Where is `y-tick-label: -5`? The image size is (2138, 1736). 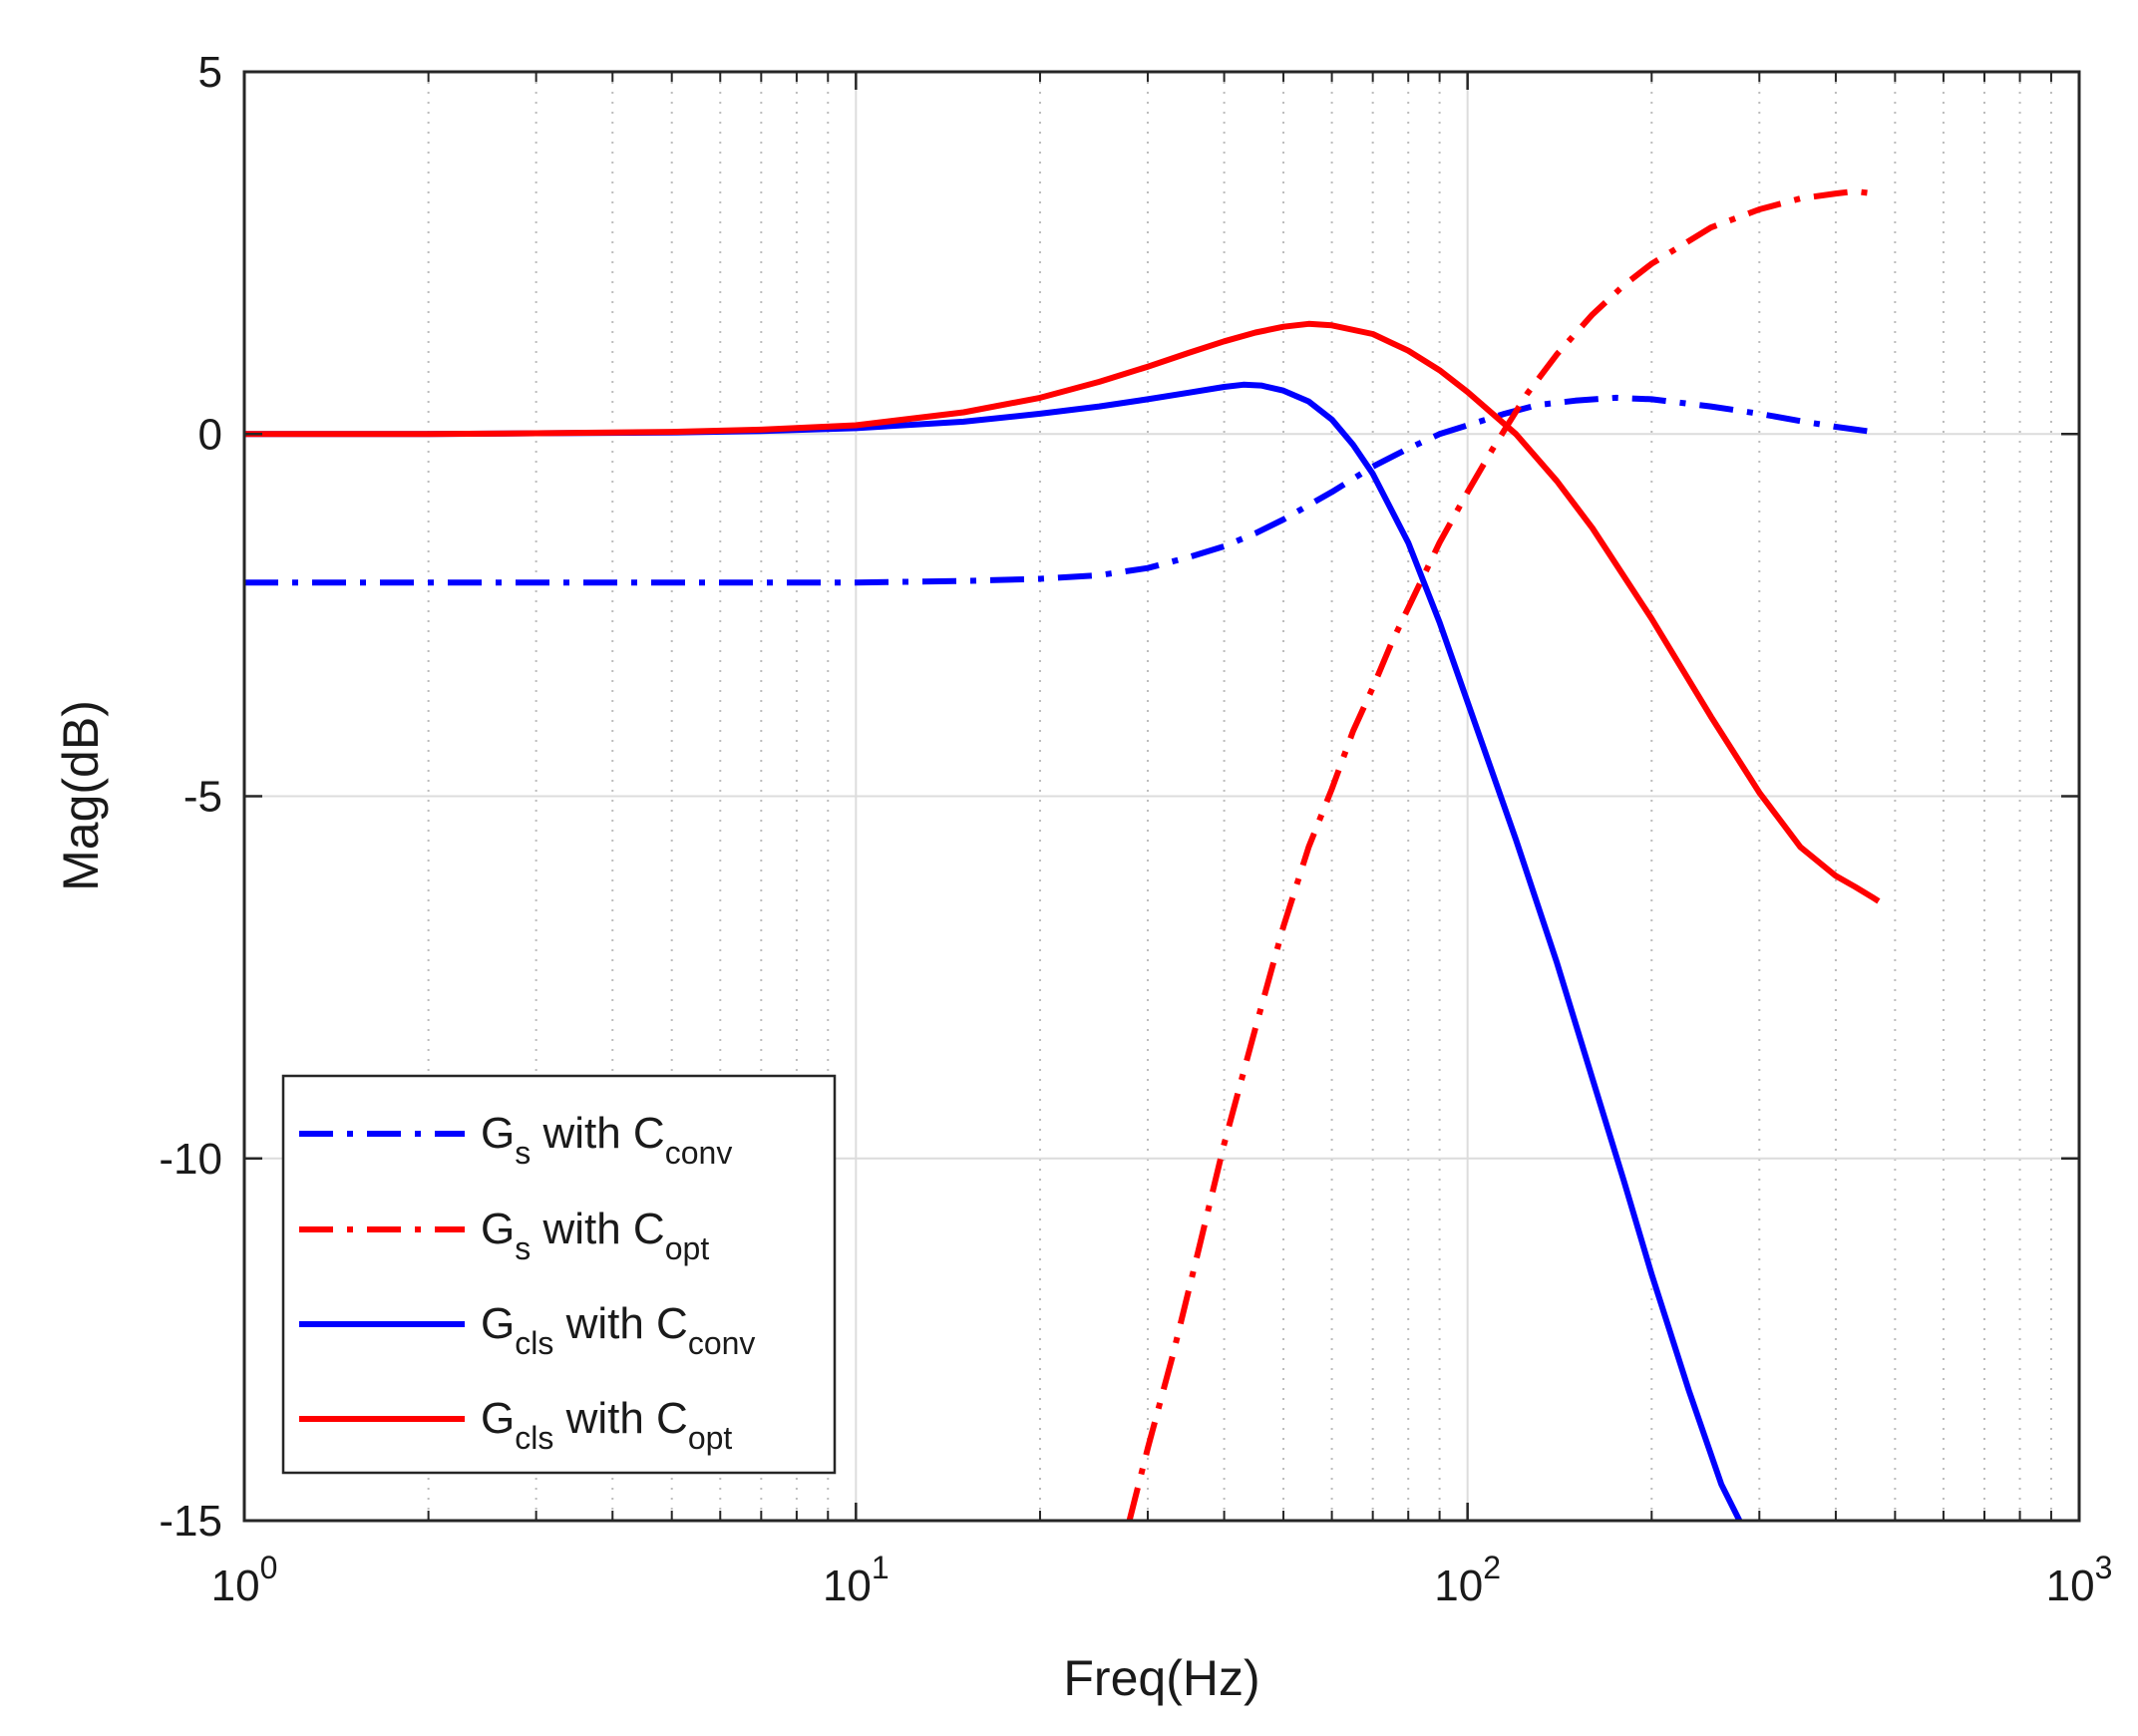
y-tick-label: -5 is located at coordinates (202, 797).